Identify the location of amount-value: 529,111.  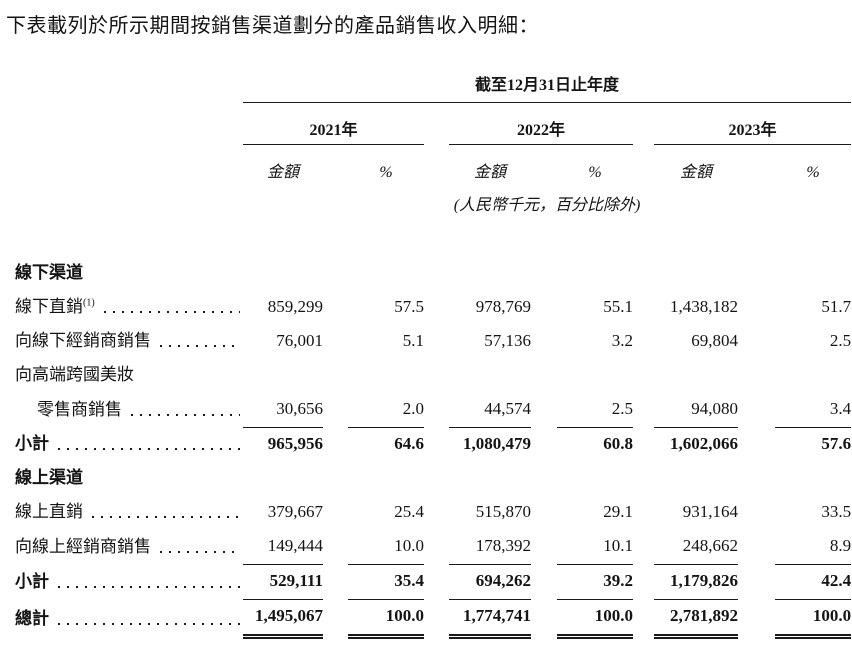
(283, 582).